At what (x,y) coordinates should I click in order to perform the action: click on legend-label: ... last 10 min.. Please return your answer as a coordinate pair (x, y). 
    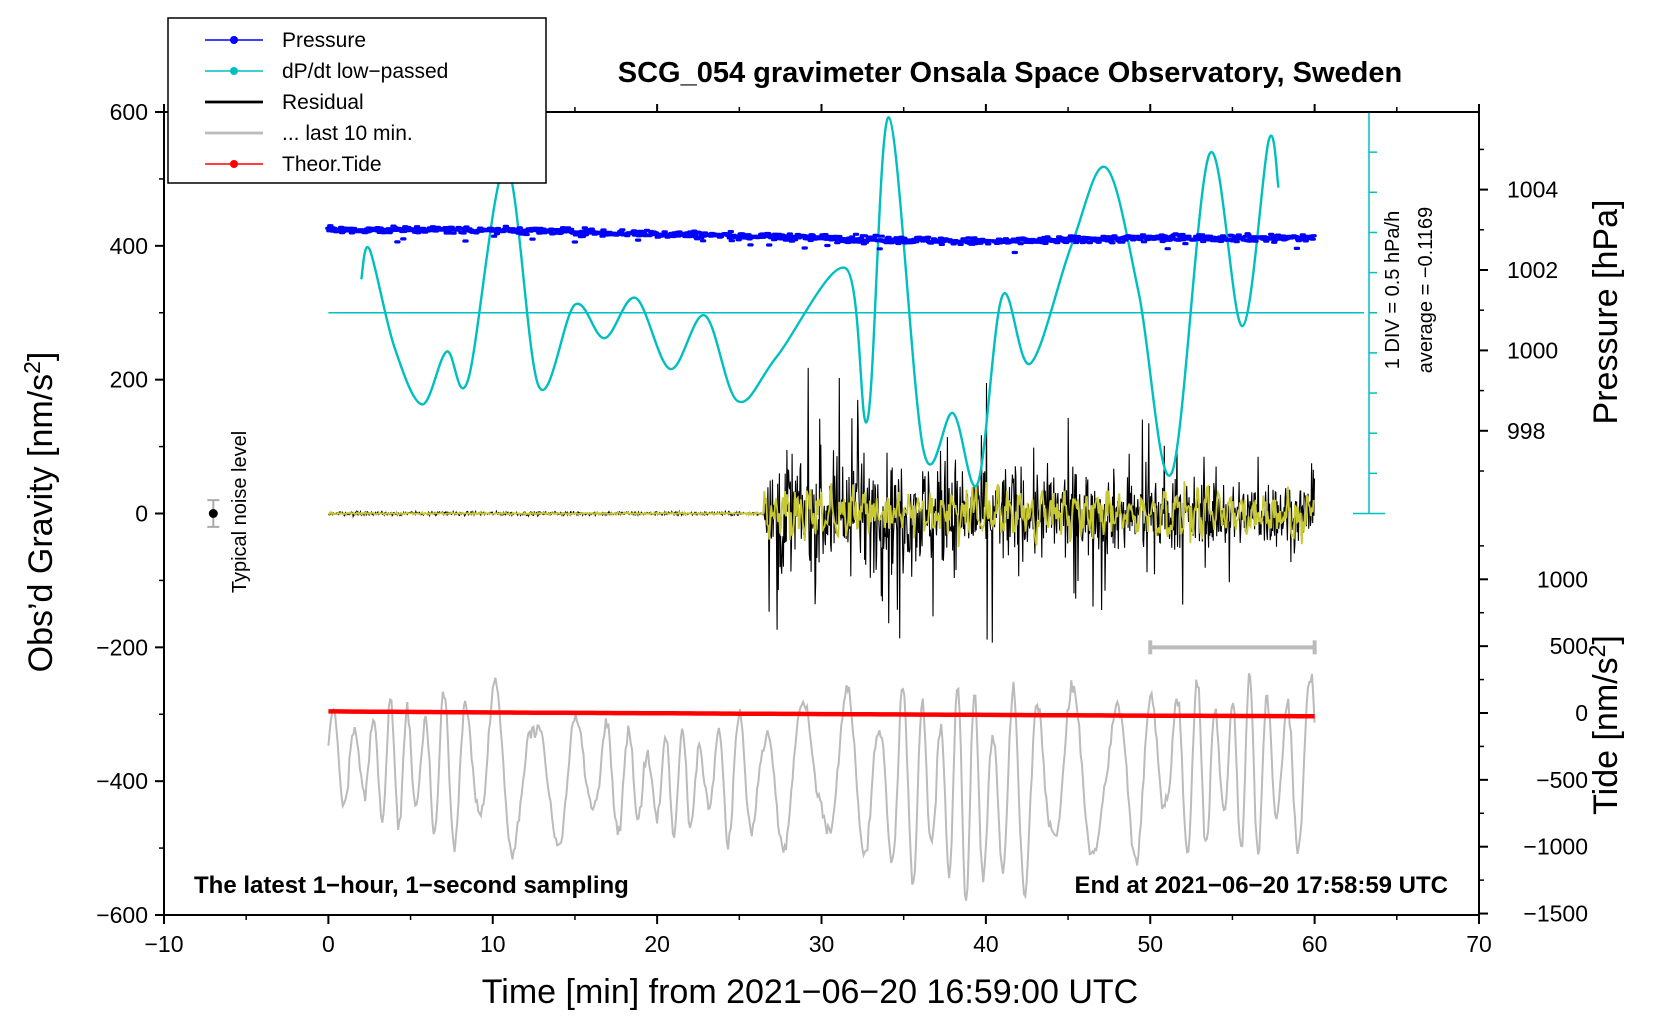
    Looking at the image, I should click on (347, 133).